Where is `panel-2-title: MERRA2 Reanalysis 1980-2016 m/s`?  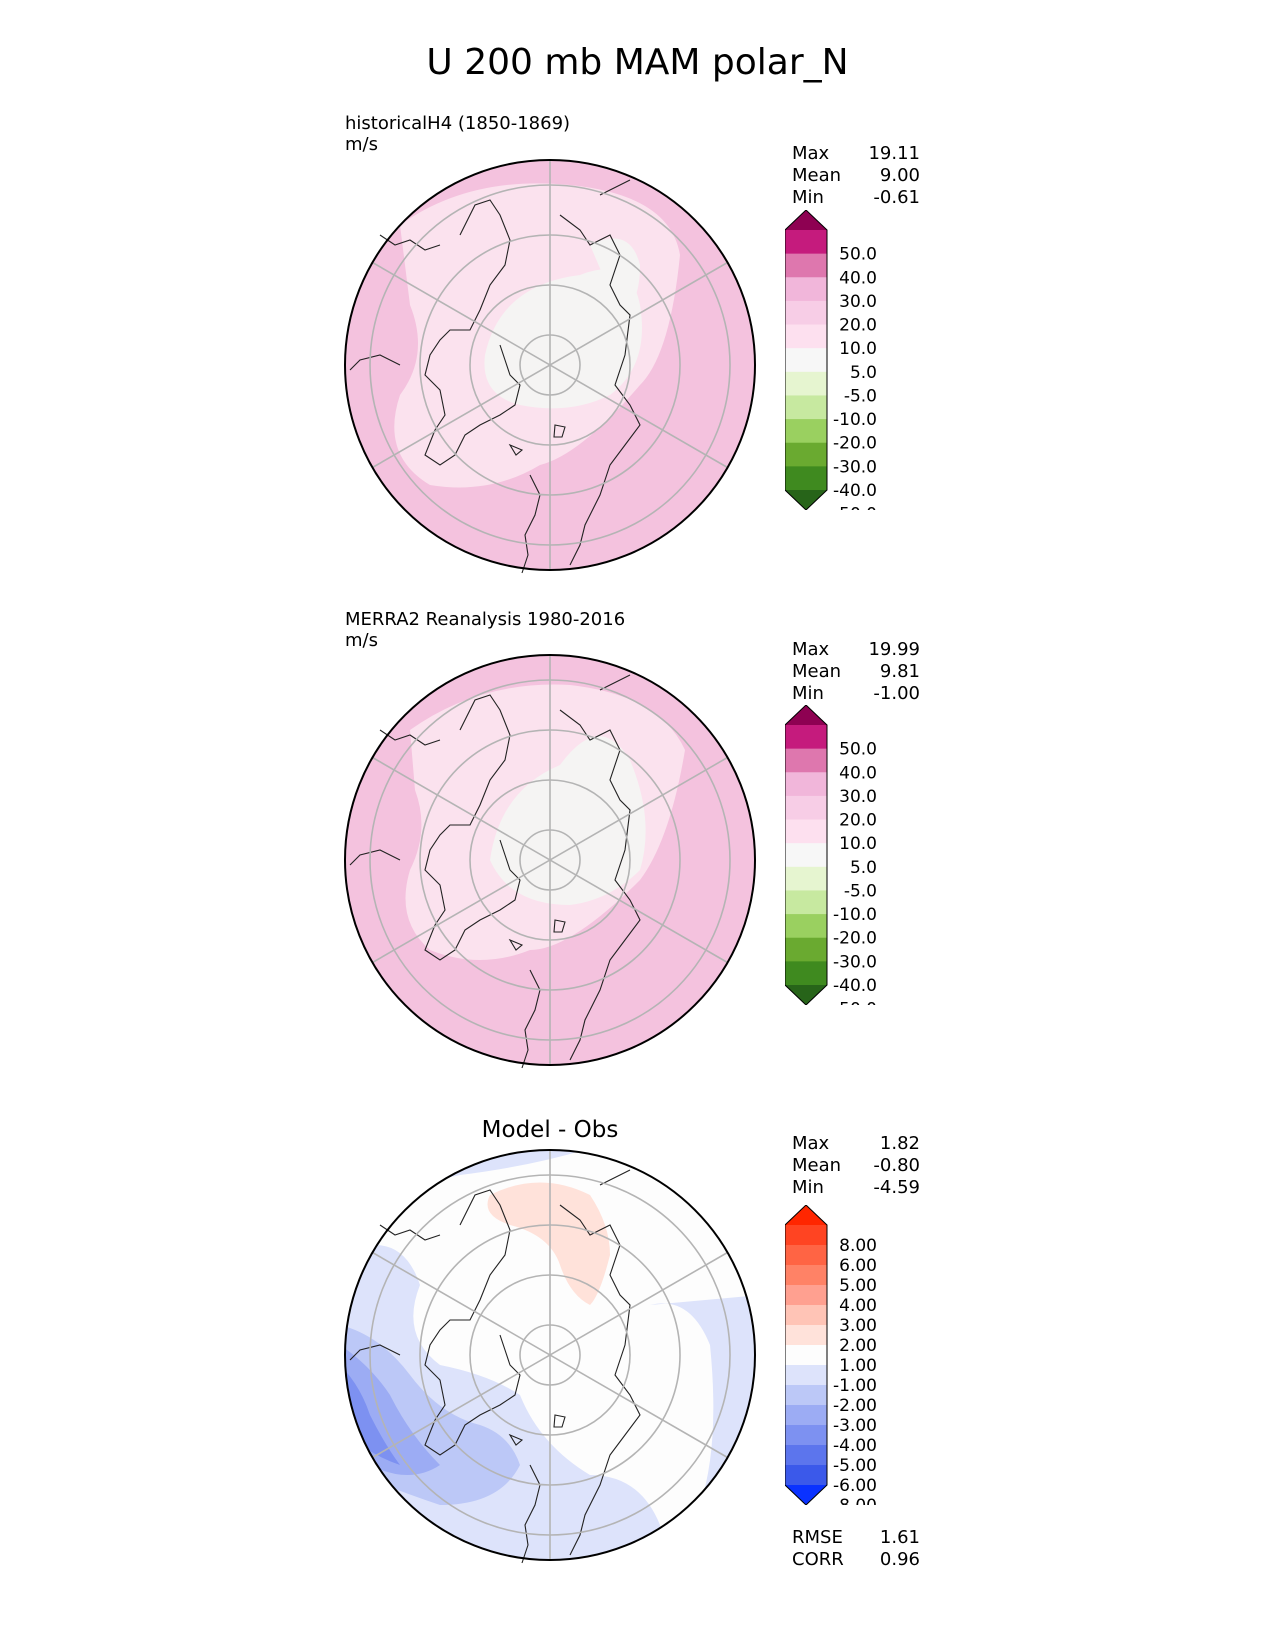
panel-2-title: MERRA2 Reanalysis 1980-2016 m/s is located at coordinates (485, 630).